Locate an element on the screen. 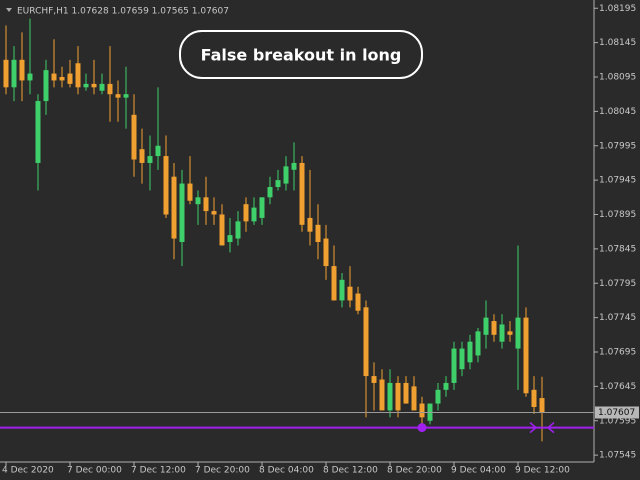  x-tick-label: 7 Dec 00:00 is located at coordinates (94, 471).